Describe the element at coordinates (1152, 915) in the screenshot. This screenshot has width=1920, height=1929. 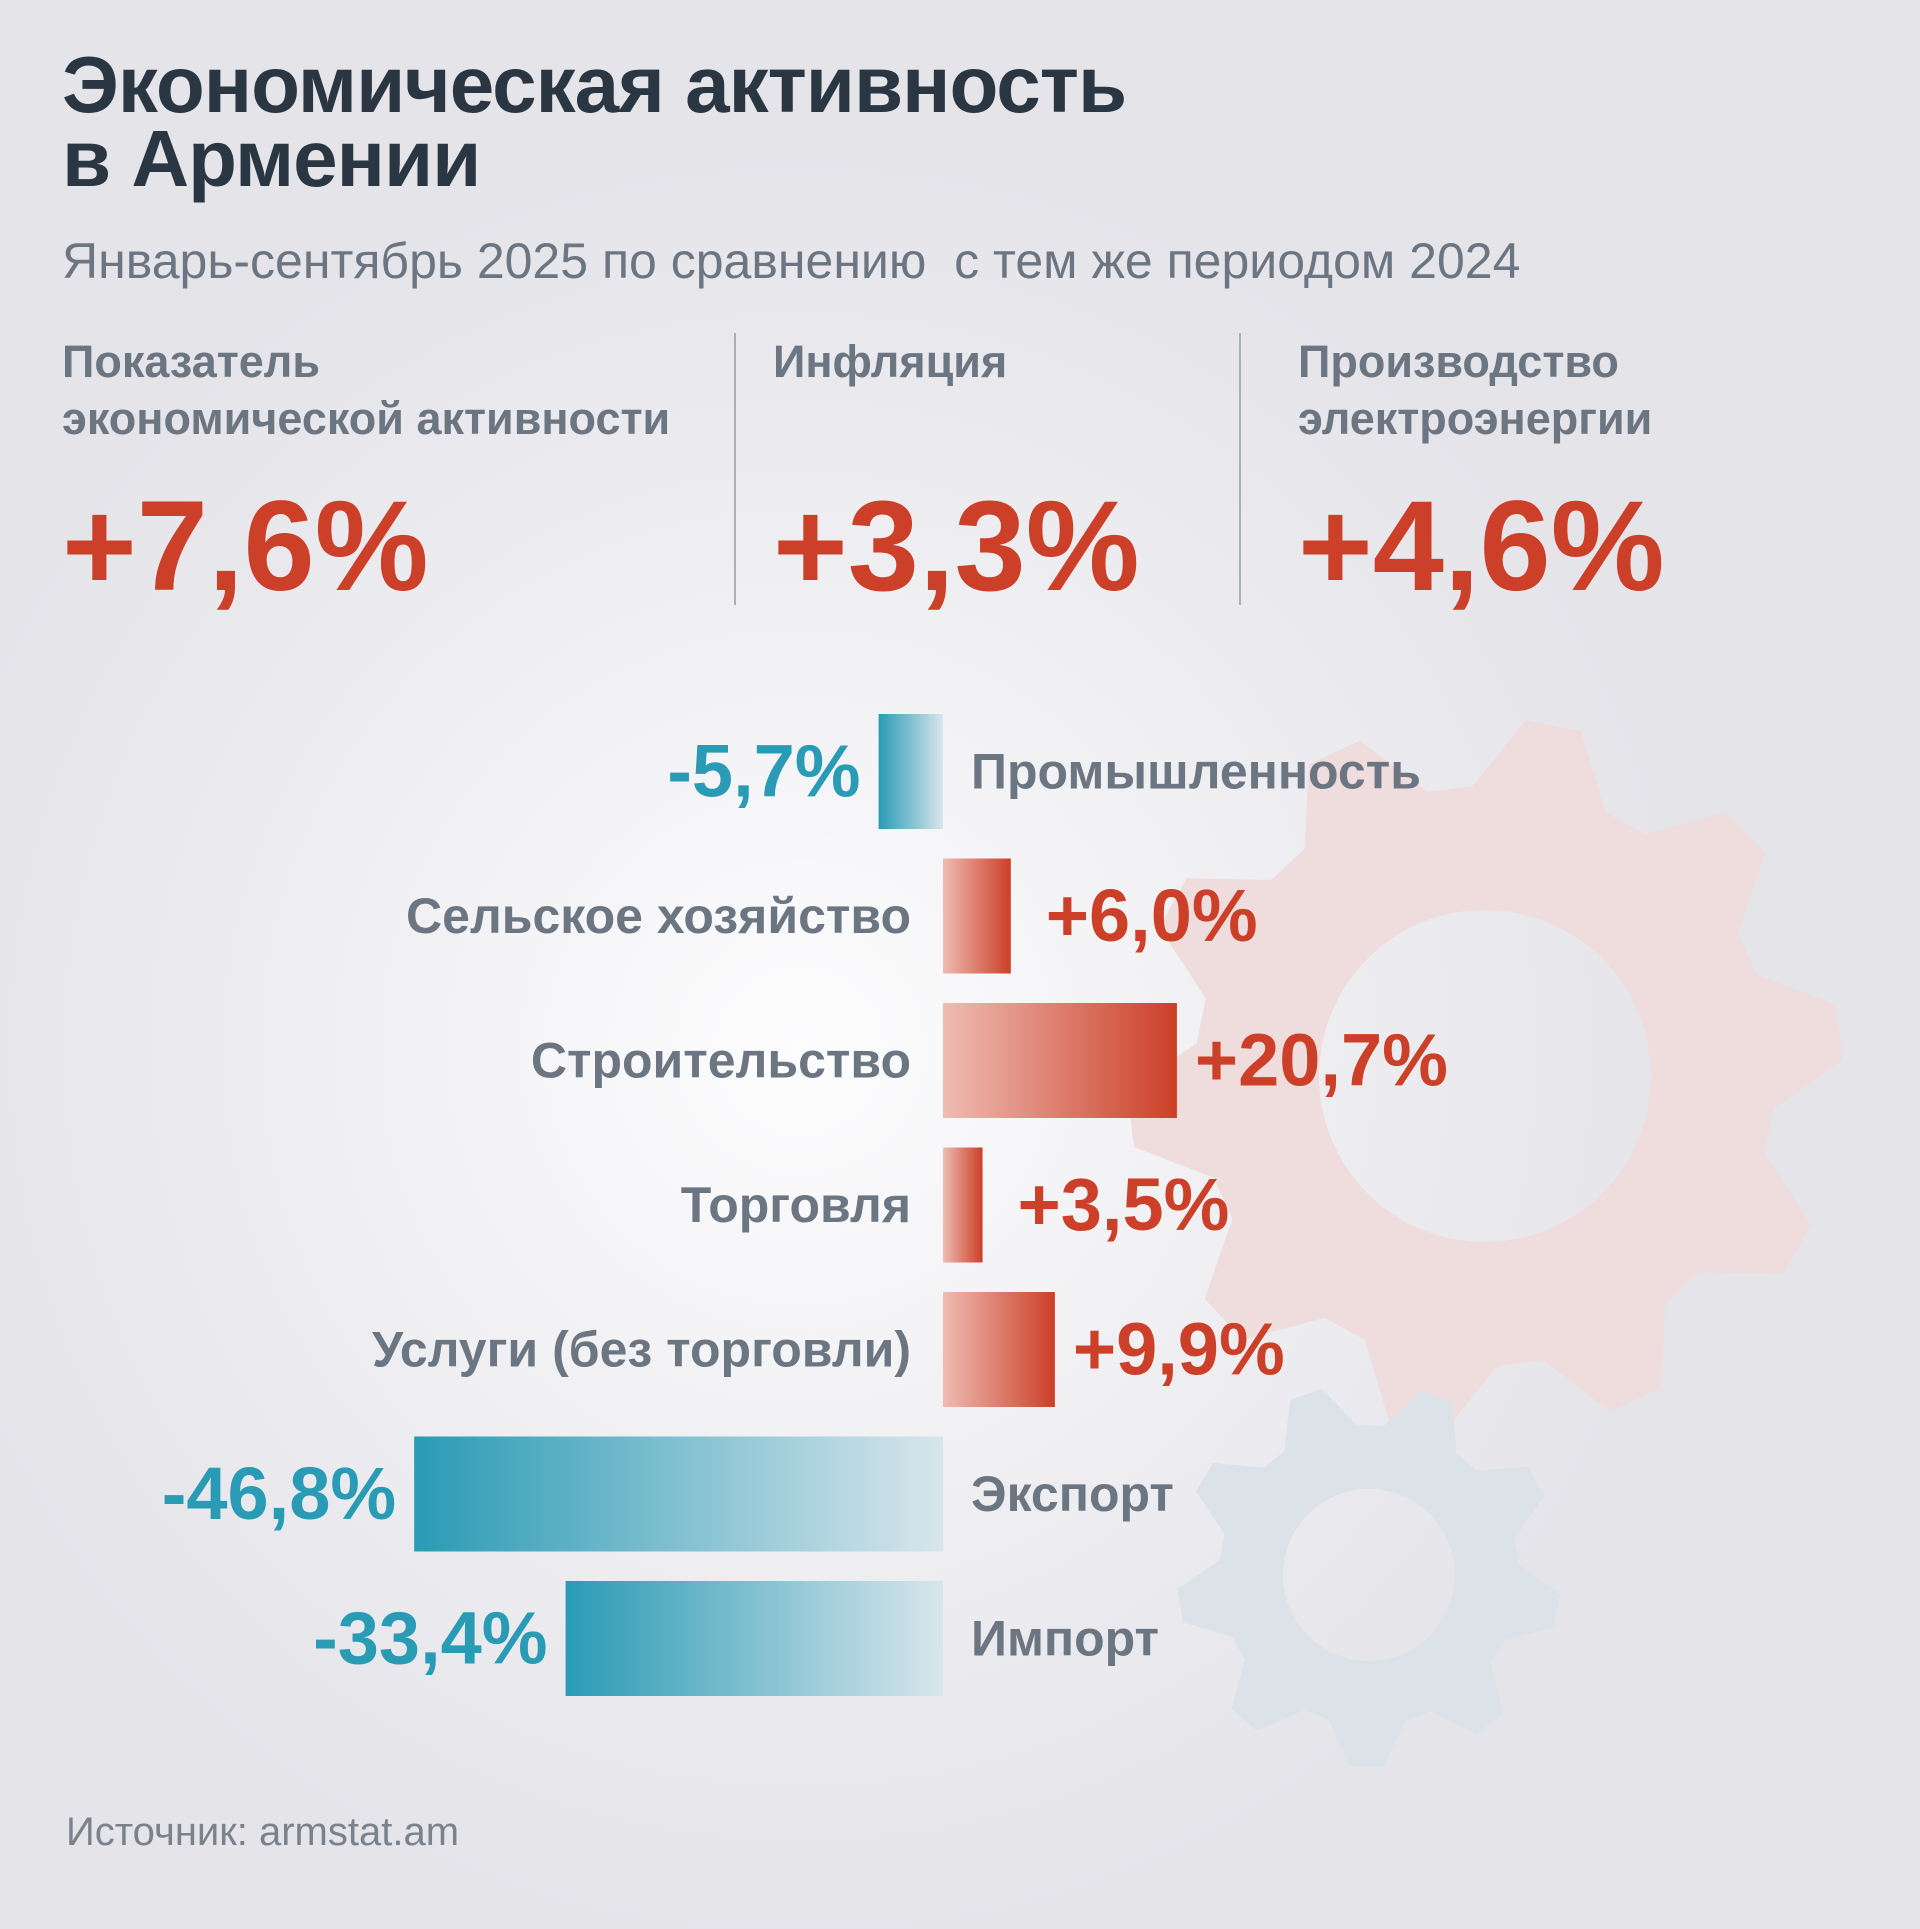
I see `data-label: +6,0%` at that location.